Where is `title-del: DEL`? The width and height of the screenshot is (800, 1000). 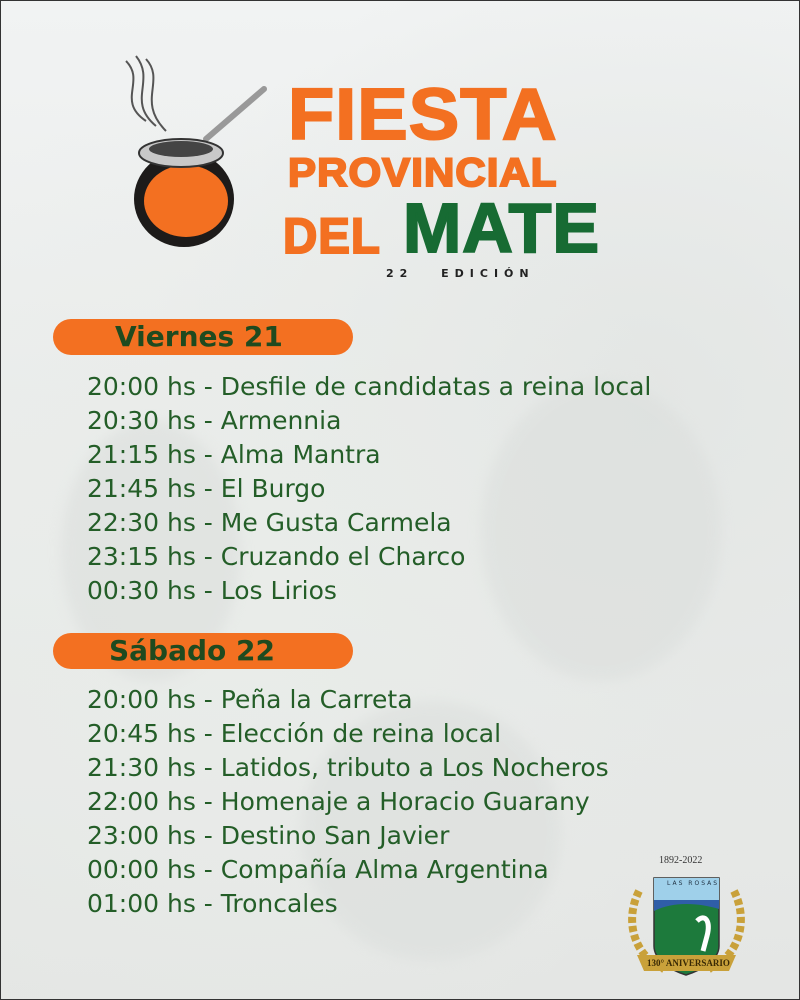 title-del: DEL is located at coordinates (331, 236).